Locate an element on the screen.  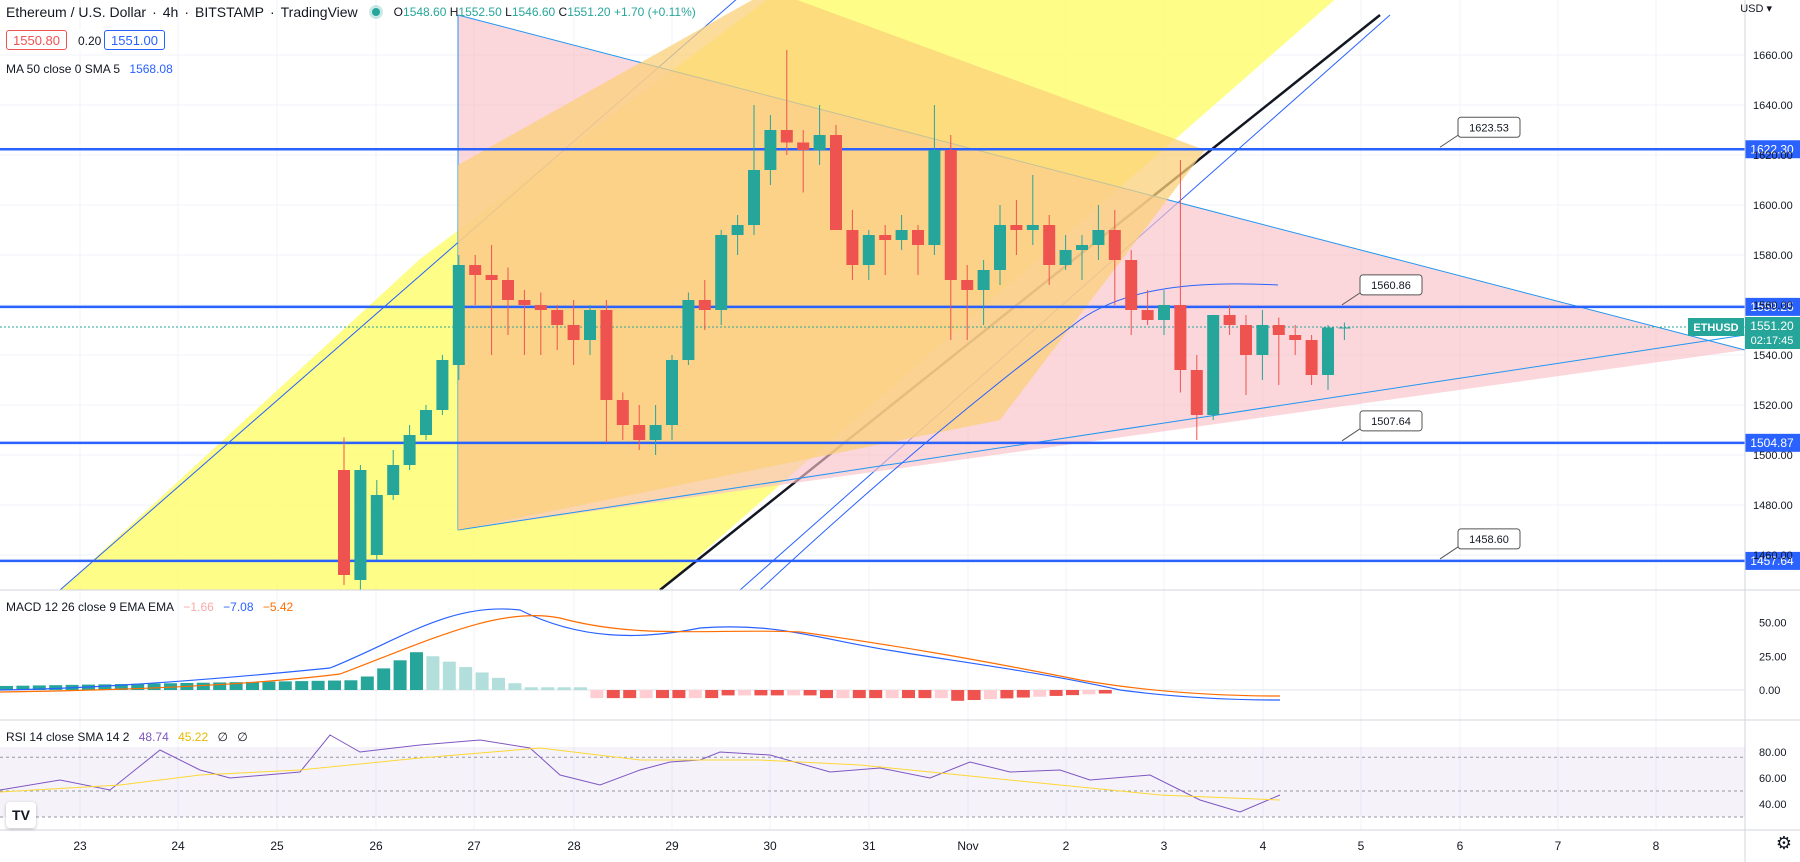
rsi-sma-value: 45.22 is located at coordinates (193, 737).